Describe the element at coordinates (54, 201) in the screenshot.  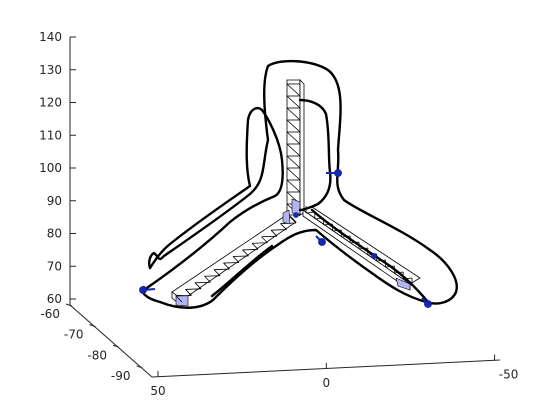
I see `z-tick-label: 90` at that location.